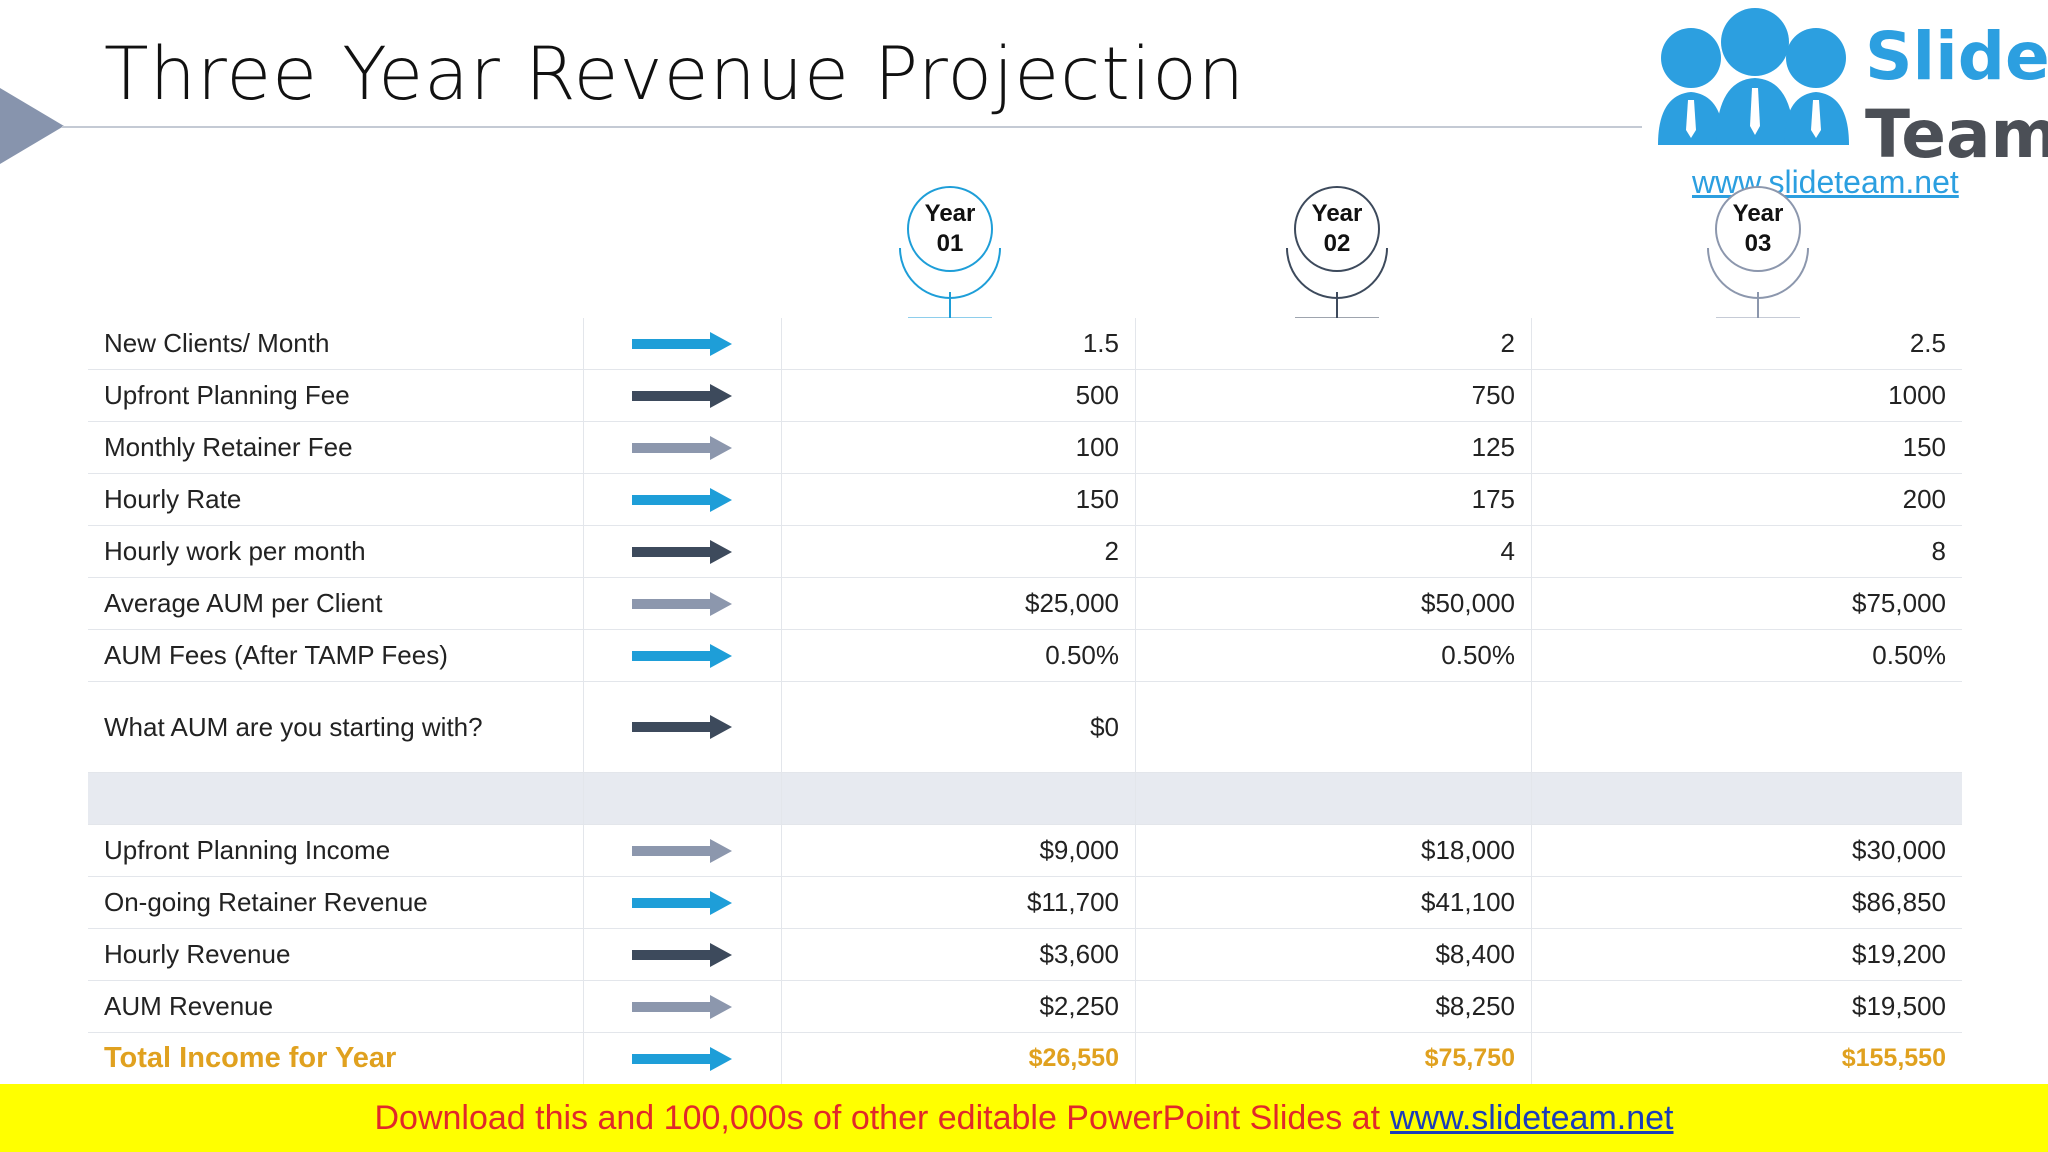 The width and height of the screenshot is (2048, 1152). What do you see at coordinates (1337, 229) in the screenshot?
I see `year-circle: Year 02` at bounding box center [1337, 229].